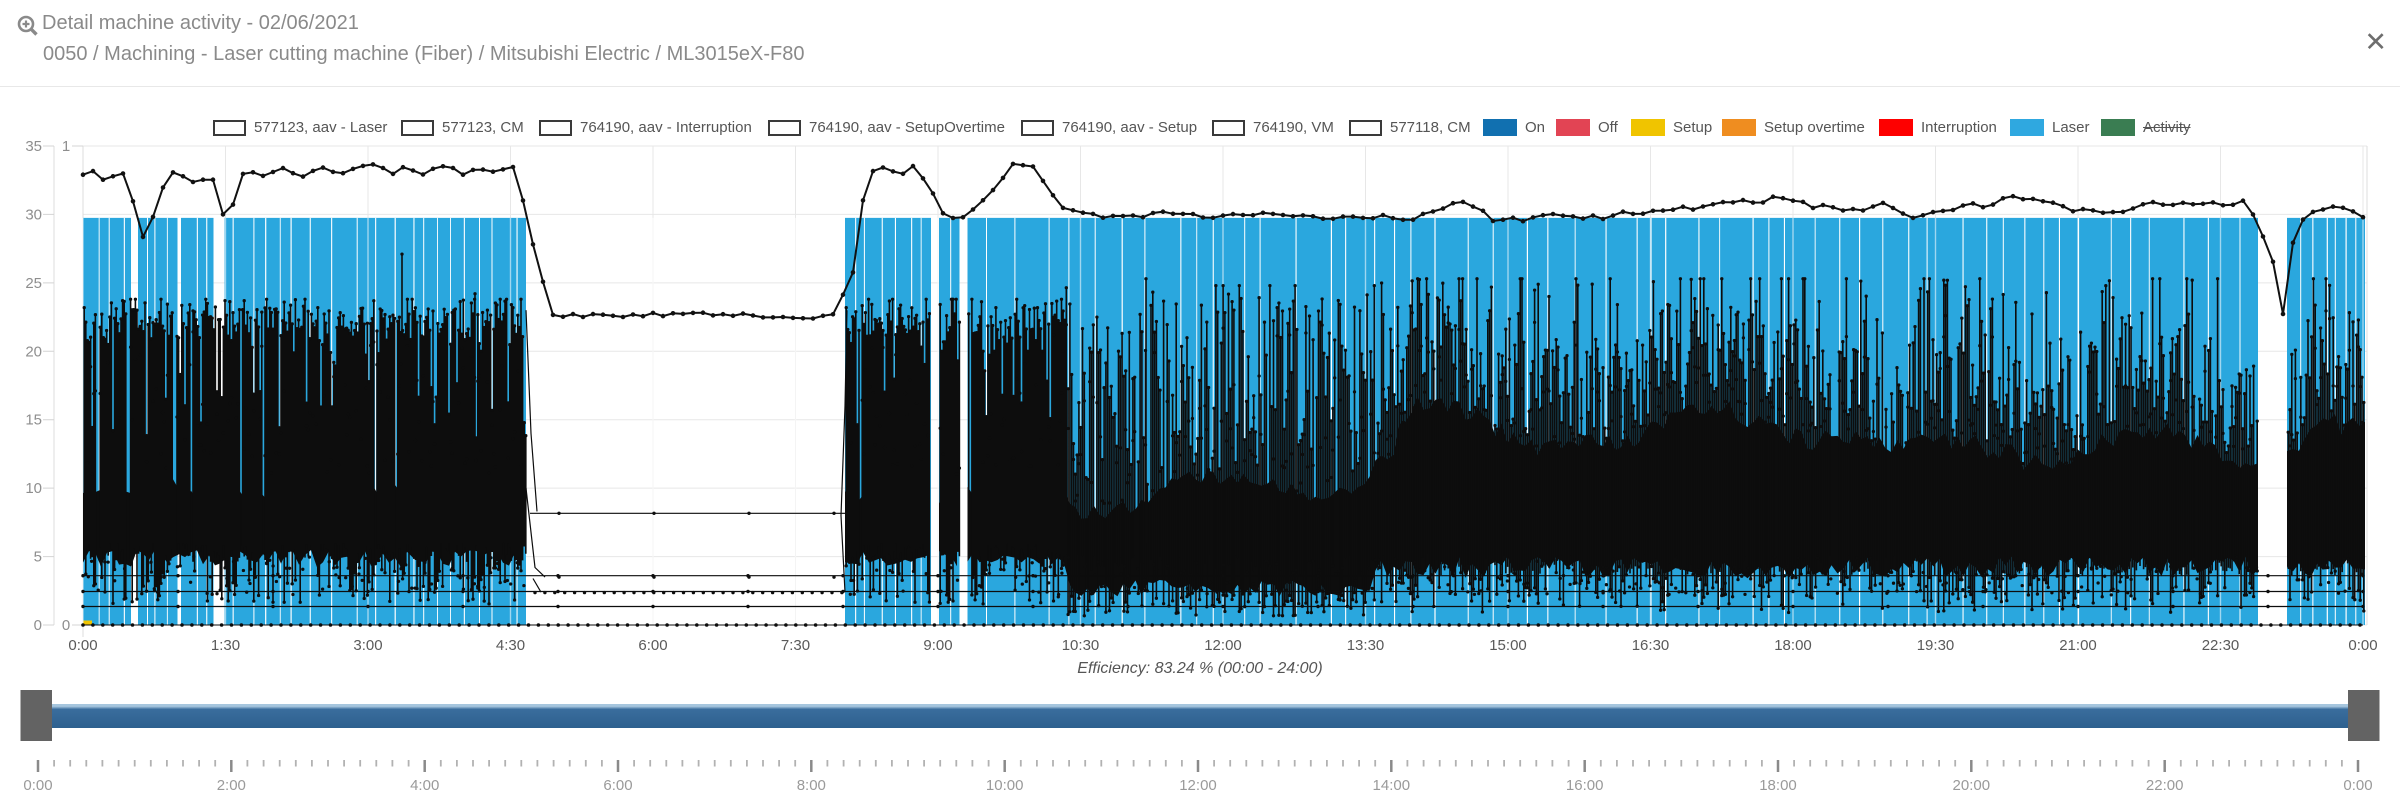 The height and width of the screenshot is (810, 2400). Describe the element at coordinates (2221, 645) in the screenshot. I see `svg-text: 22:30` at that location.